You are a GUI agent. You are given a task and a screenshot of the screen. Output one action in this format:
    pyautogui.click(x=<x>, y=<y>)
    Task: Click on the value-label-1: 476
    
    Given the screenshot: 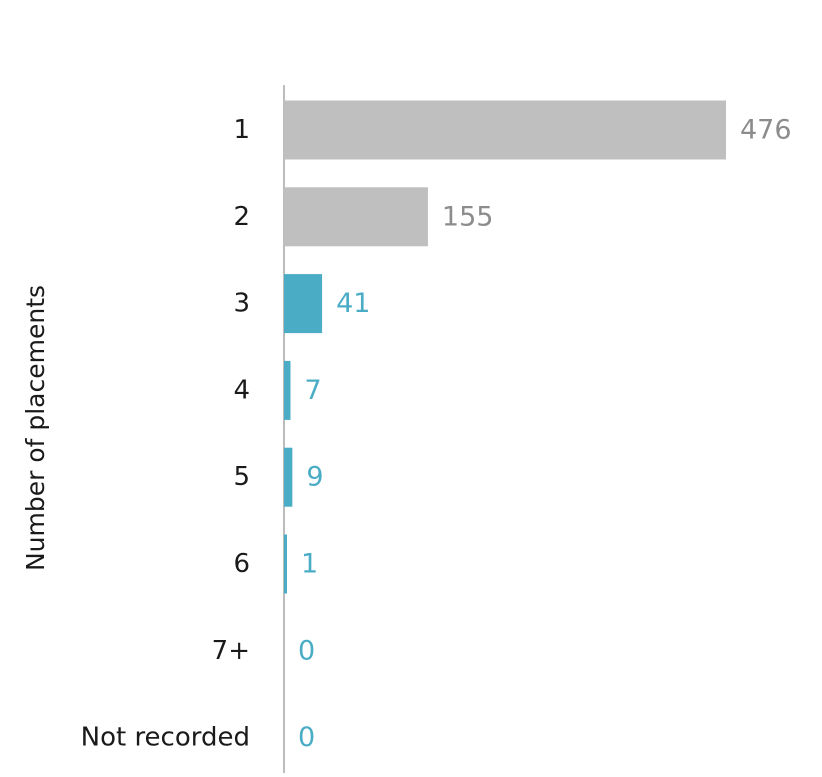 What is the action you would take?
    pyautogui.click(x=766, y=130)
    